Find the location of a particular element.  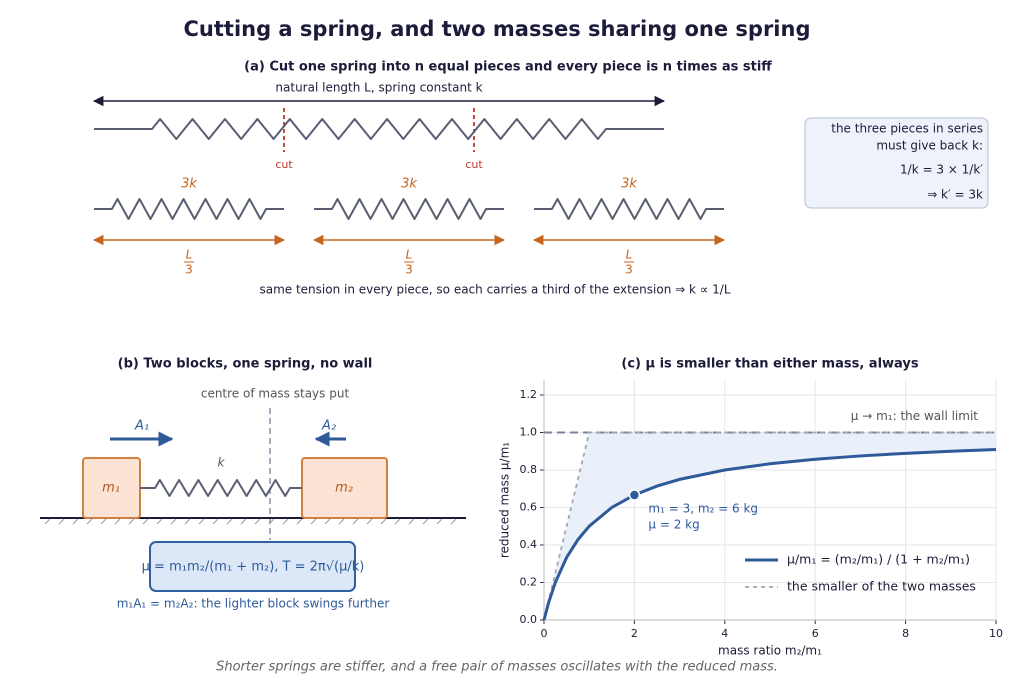

gap-area is located at coordinates (770, 526).